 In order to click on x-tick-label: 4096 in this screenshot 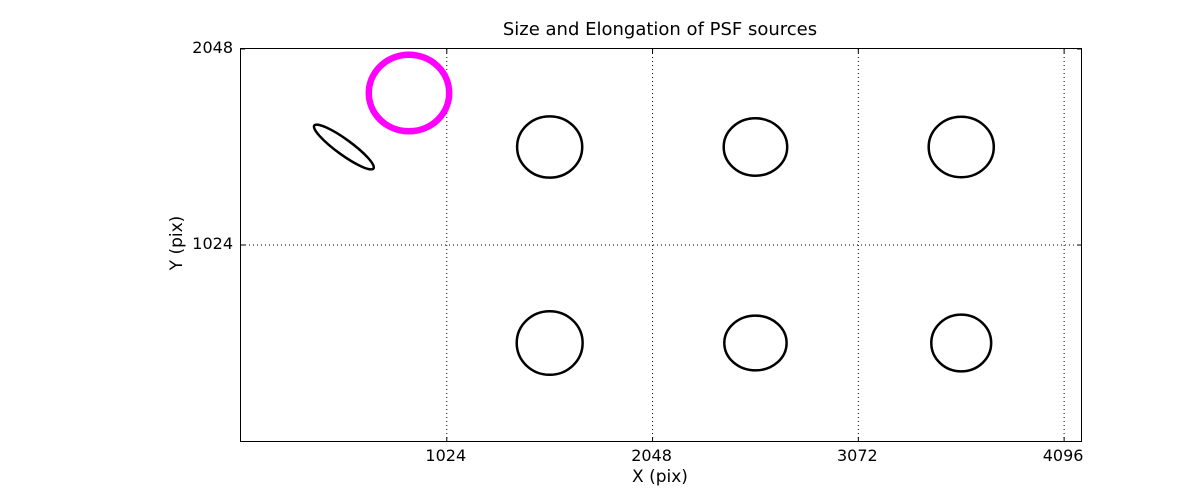, I will do `click(1063, 455)`.